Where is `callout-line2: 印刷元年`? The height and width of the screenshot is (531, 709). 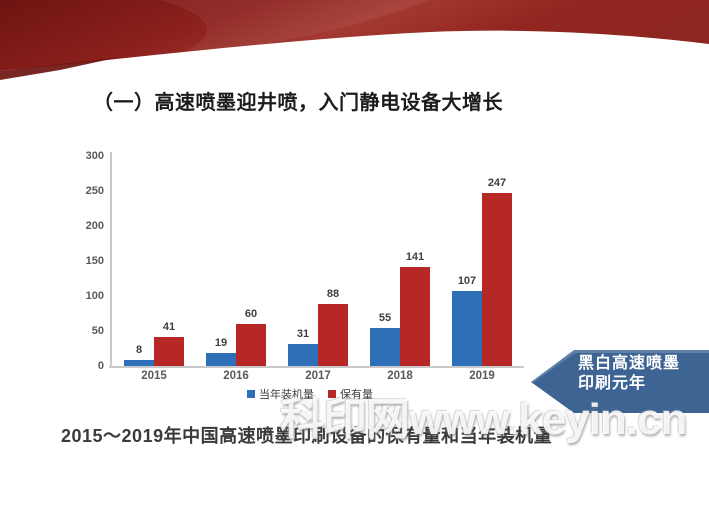
callout-line2: 印刷元年 is located at coordinates (612, 383).